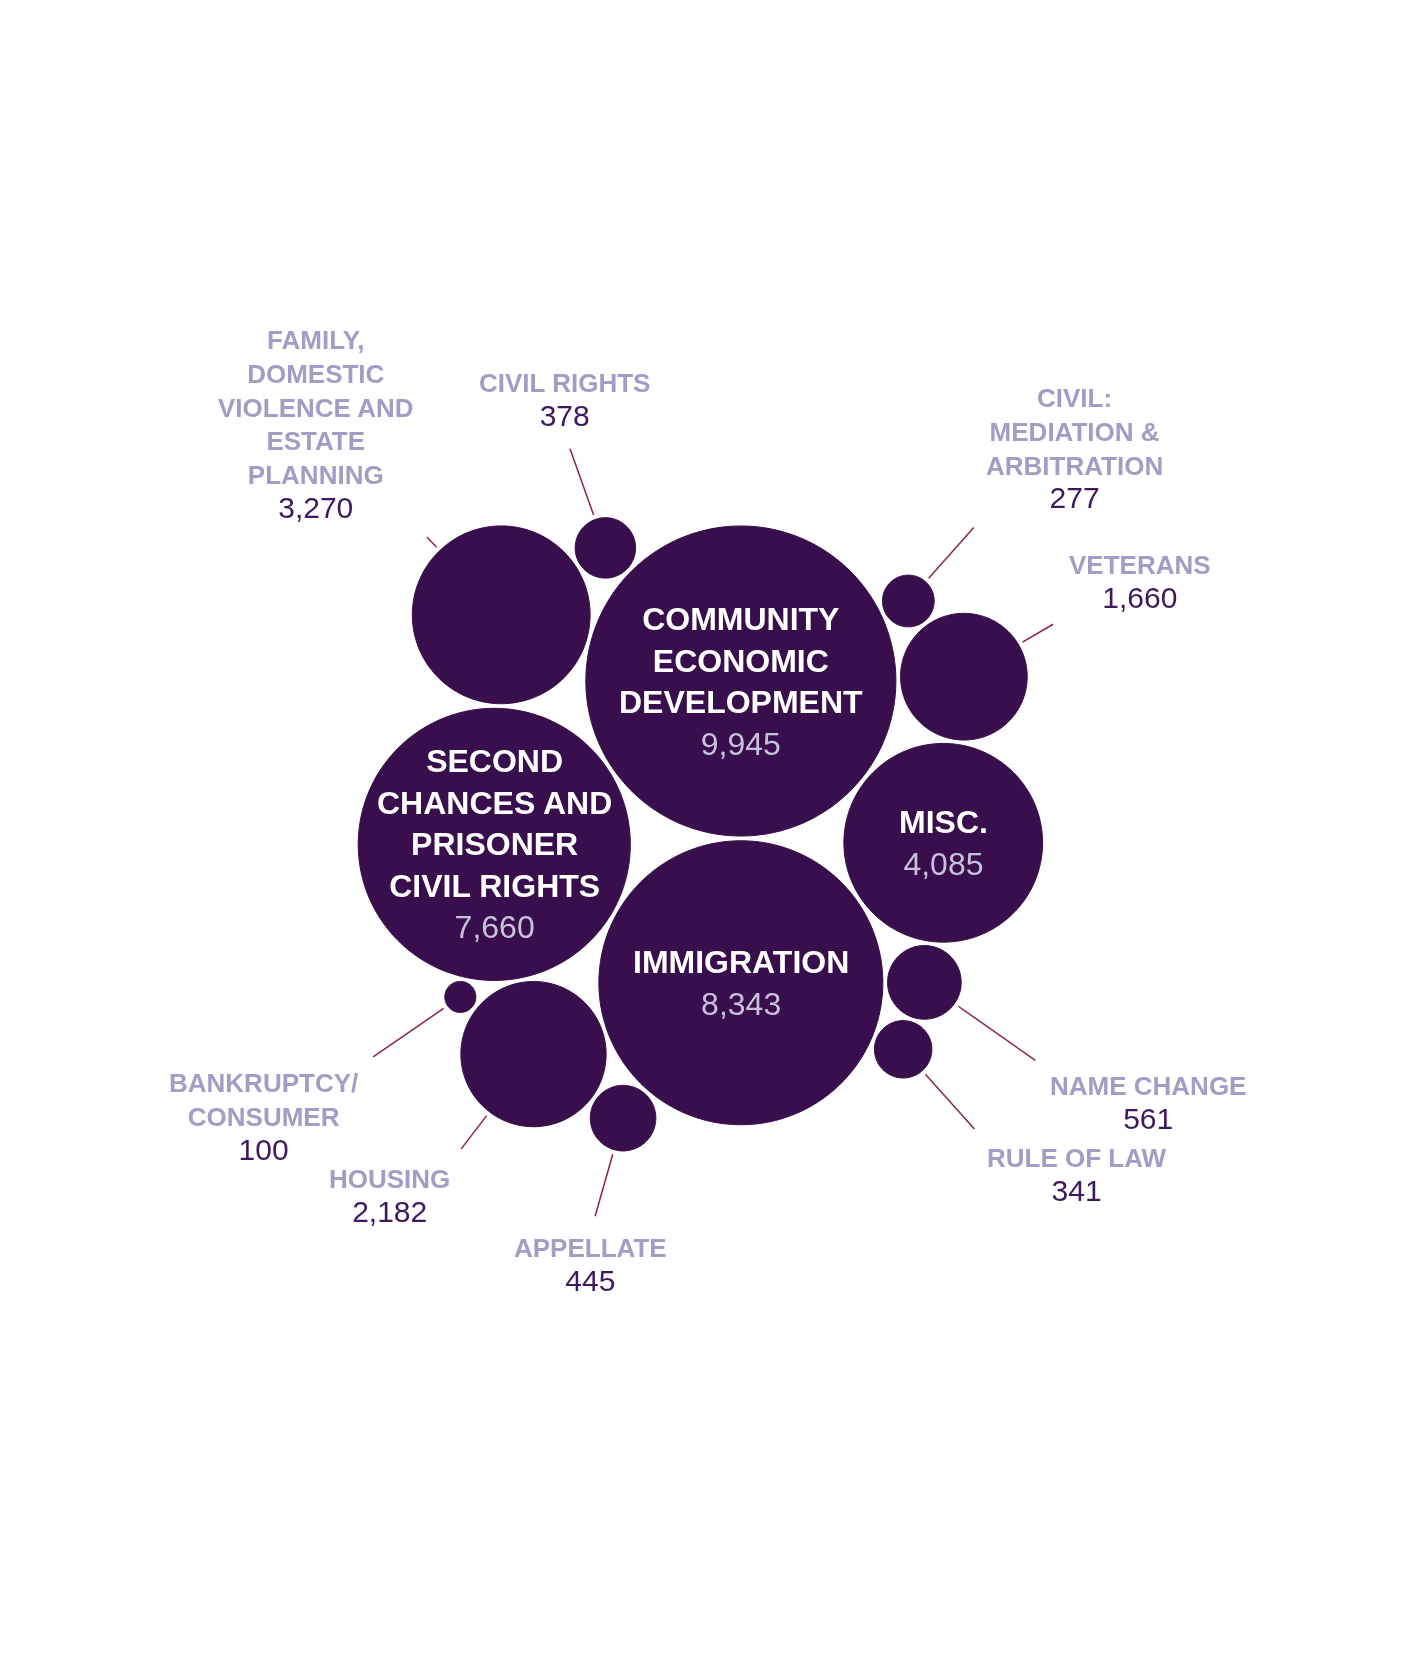 The height and width of the screenshot is (1657, 1411). I want to click on category-label: RULE OF LAW, so click(1077, 1158).